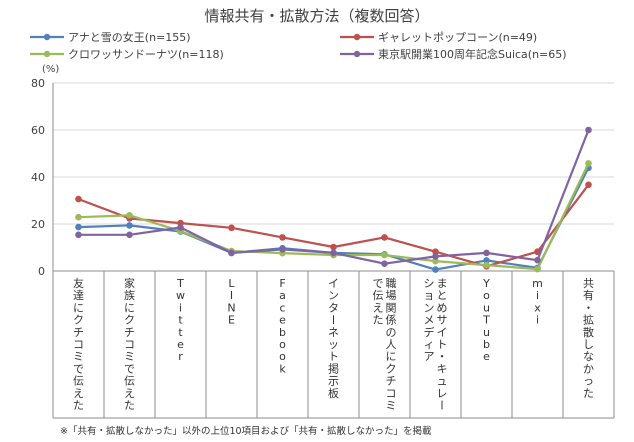 The image size is (634, 442). I want to click on category-label-char: レ, so click(442, 393).